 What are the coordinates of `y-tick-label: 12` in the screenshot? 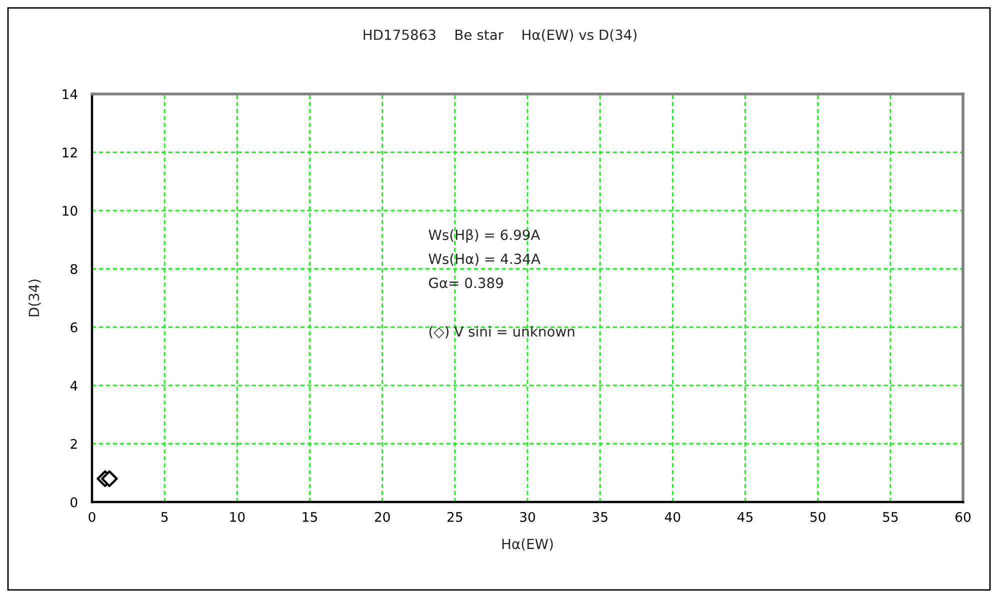 It's located at (69, 153).